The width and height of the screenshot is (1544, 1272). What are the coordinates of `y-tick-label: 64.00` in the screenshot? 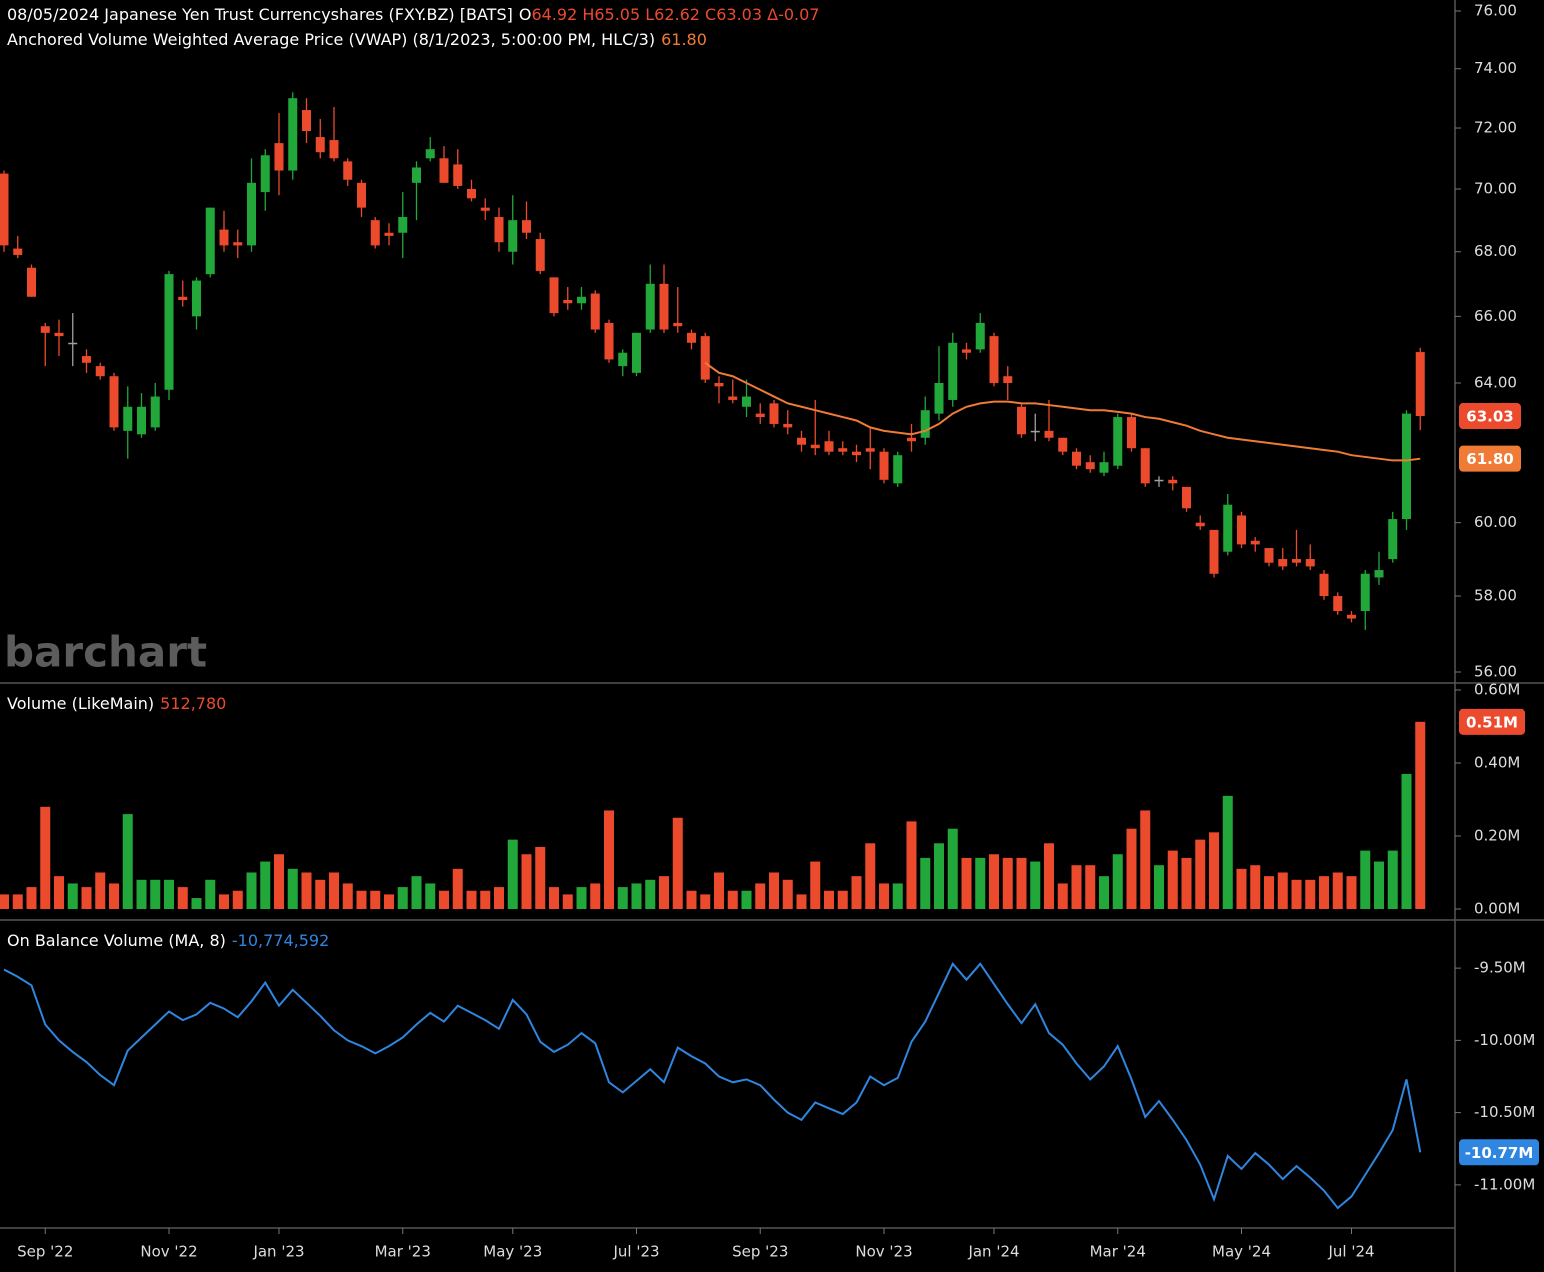 It's located at (1495, 382).